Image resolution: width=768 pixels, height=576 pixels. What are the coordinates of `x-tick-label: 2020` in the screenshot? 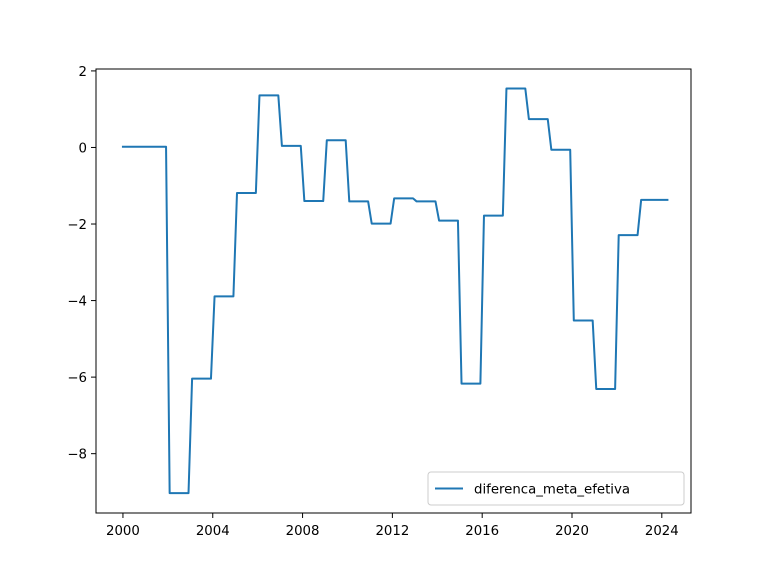 It's located at (572, 531).